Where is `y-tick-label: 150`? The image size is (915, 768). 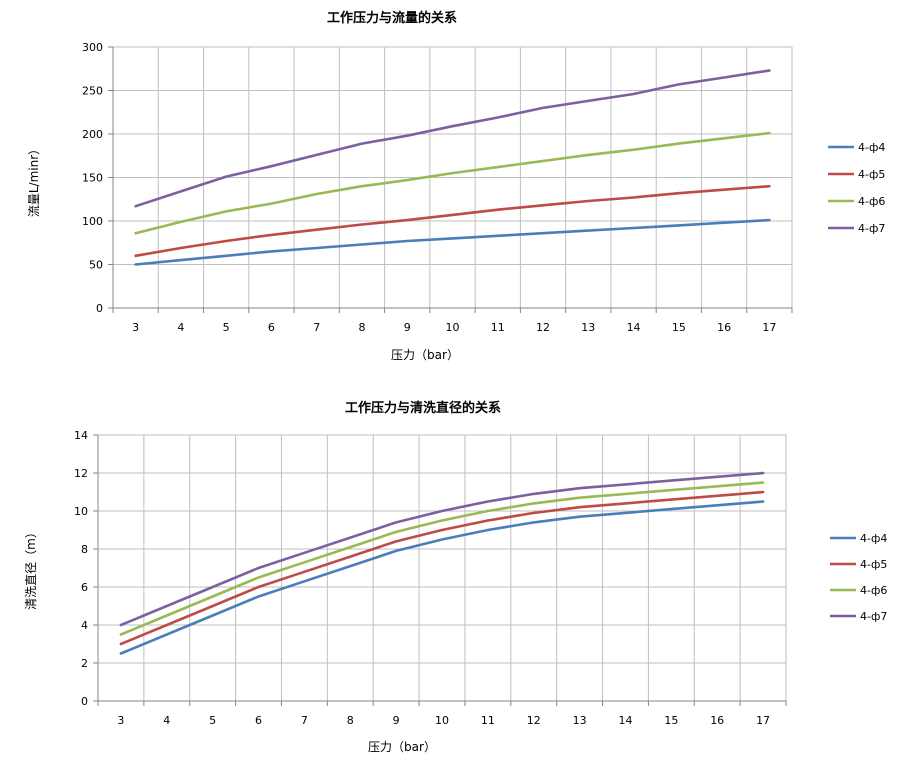 y-tick-label: 150 is located at coordinates (92, 178).